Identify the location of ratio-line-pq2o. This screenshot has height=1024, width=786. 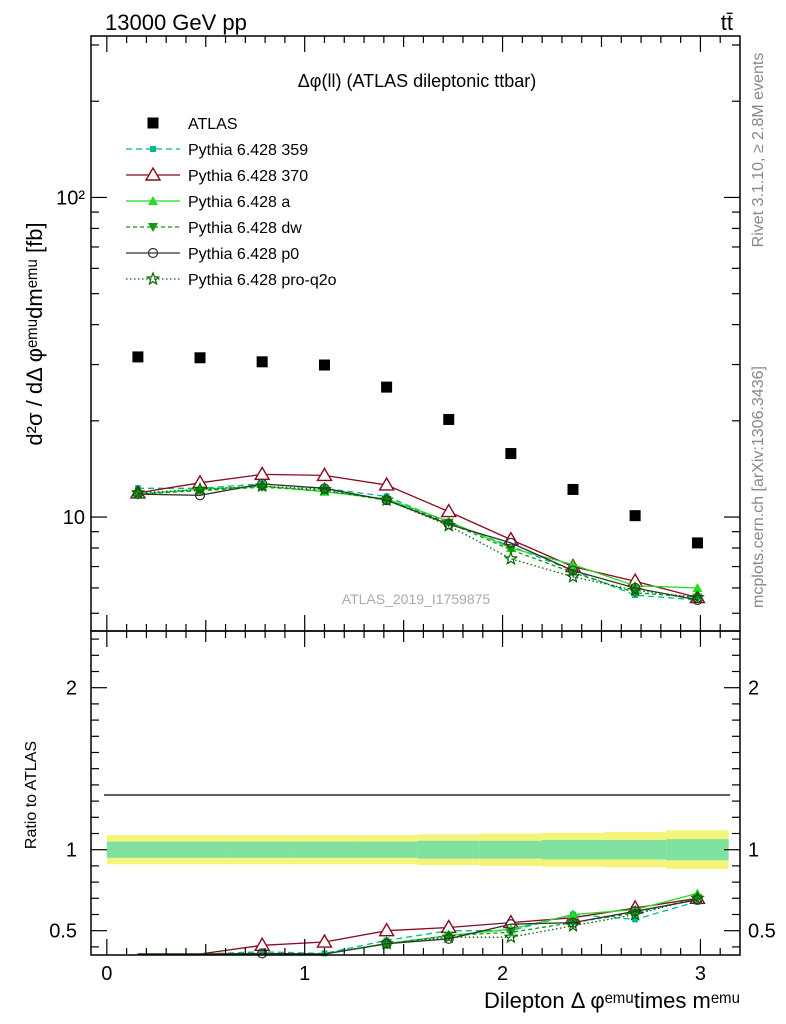
(417, 926).